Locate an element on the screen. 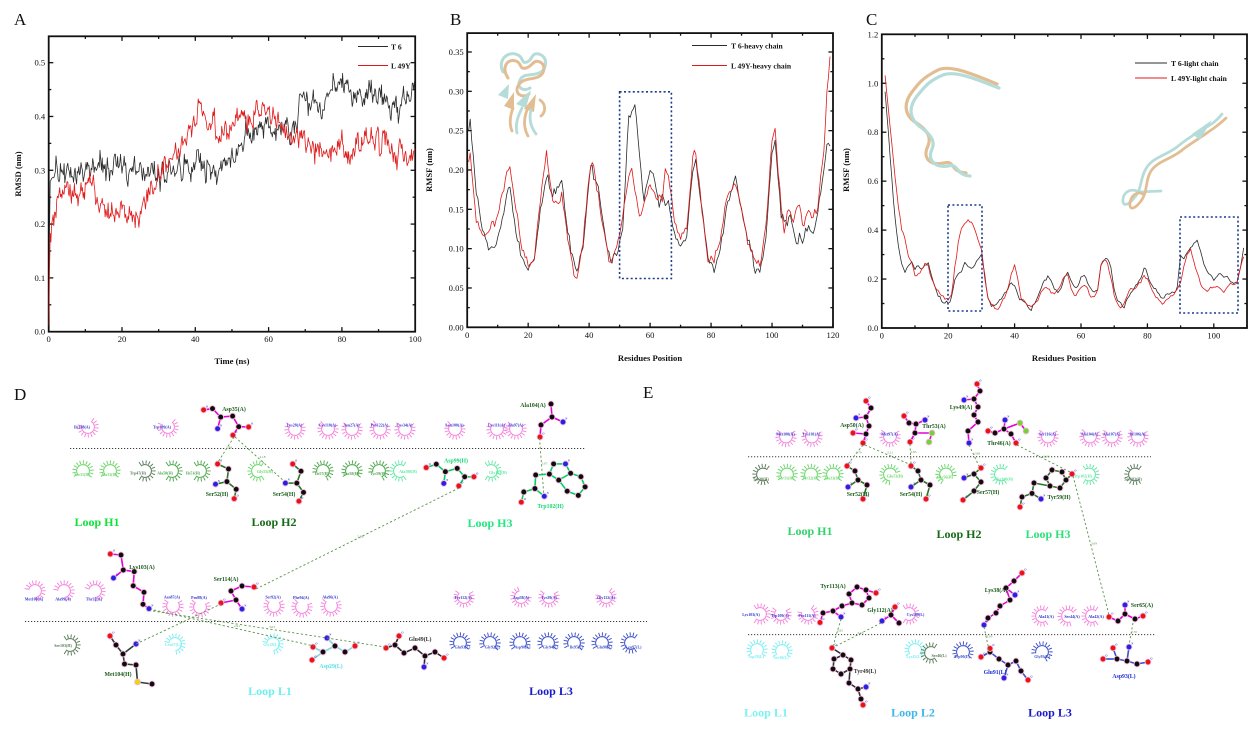 Image resolution: width=1256 pixels, height=734 pixels. svg-text: Asp50(A) is located at coordinates (852, 425).